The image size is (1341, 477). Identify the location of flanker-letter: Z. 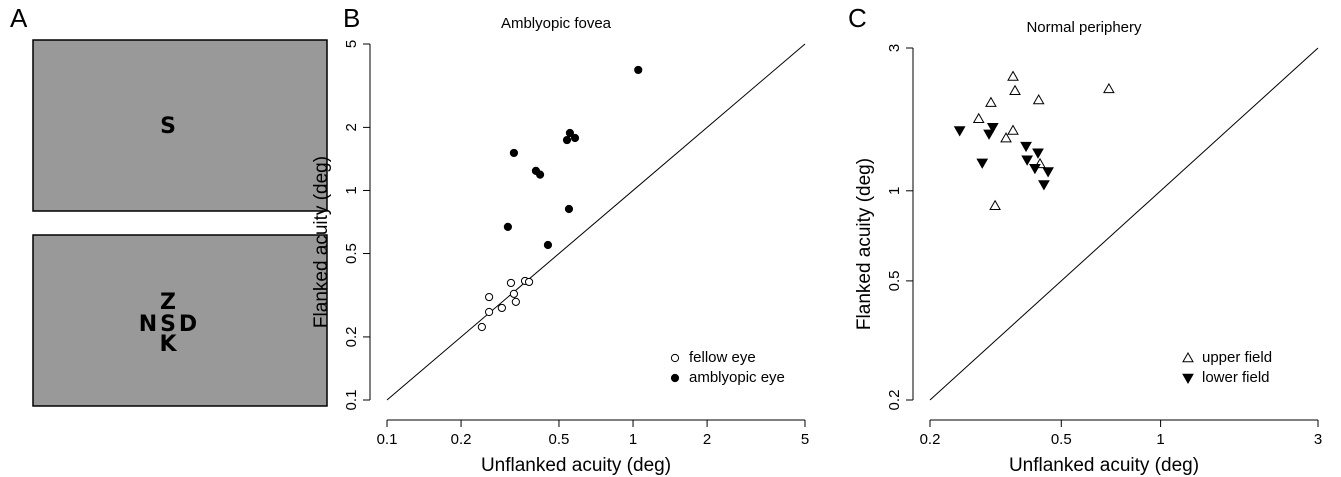
(168, 302).